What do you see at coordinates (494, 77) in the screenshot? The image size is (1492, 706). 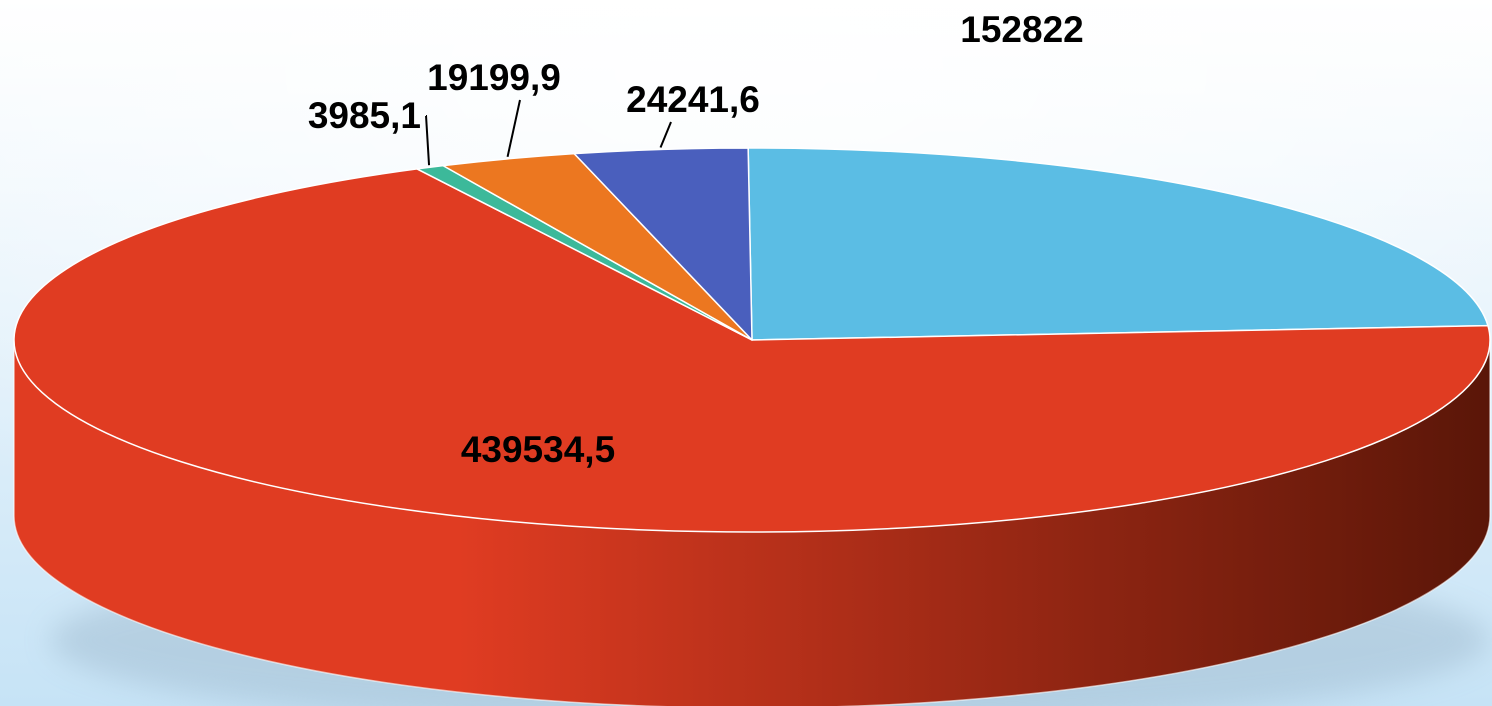 I see `pie-data-label: 19199,9` at bounding box center [494, 77].